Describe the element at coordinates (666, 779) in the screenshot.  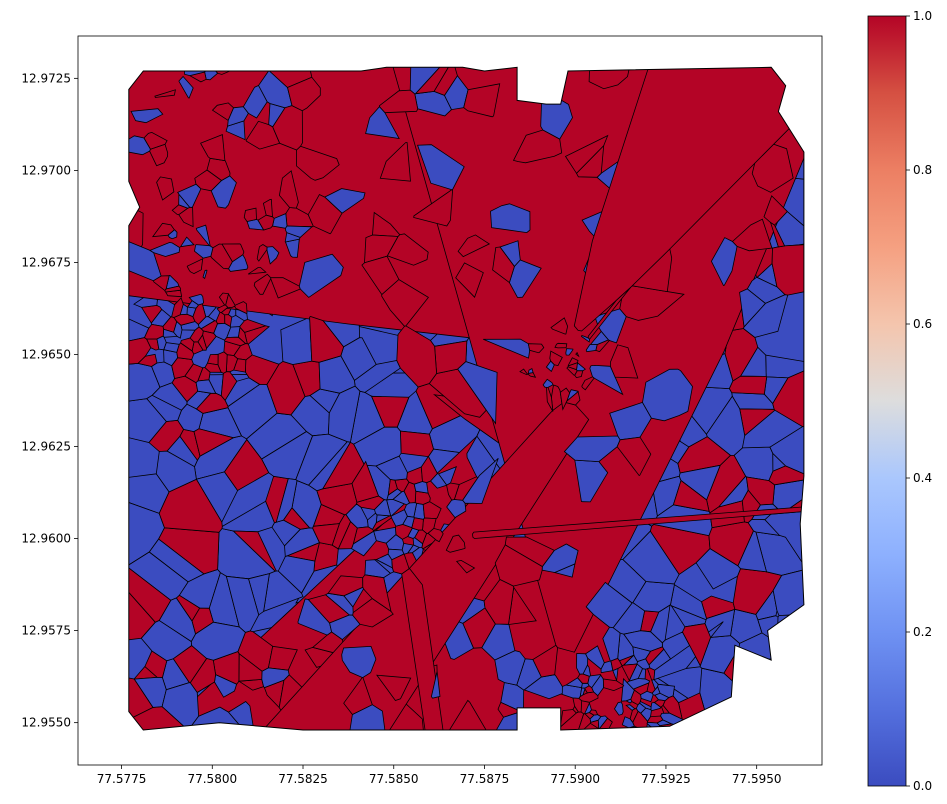
I see `x-tick-label: 77.5925` at that location.